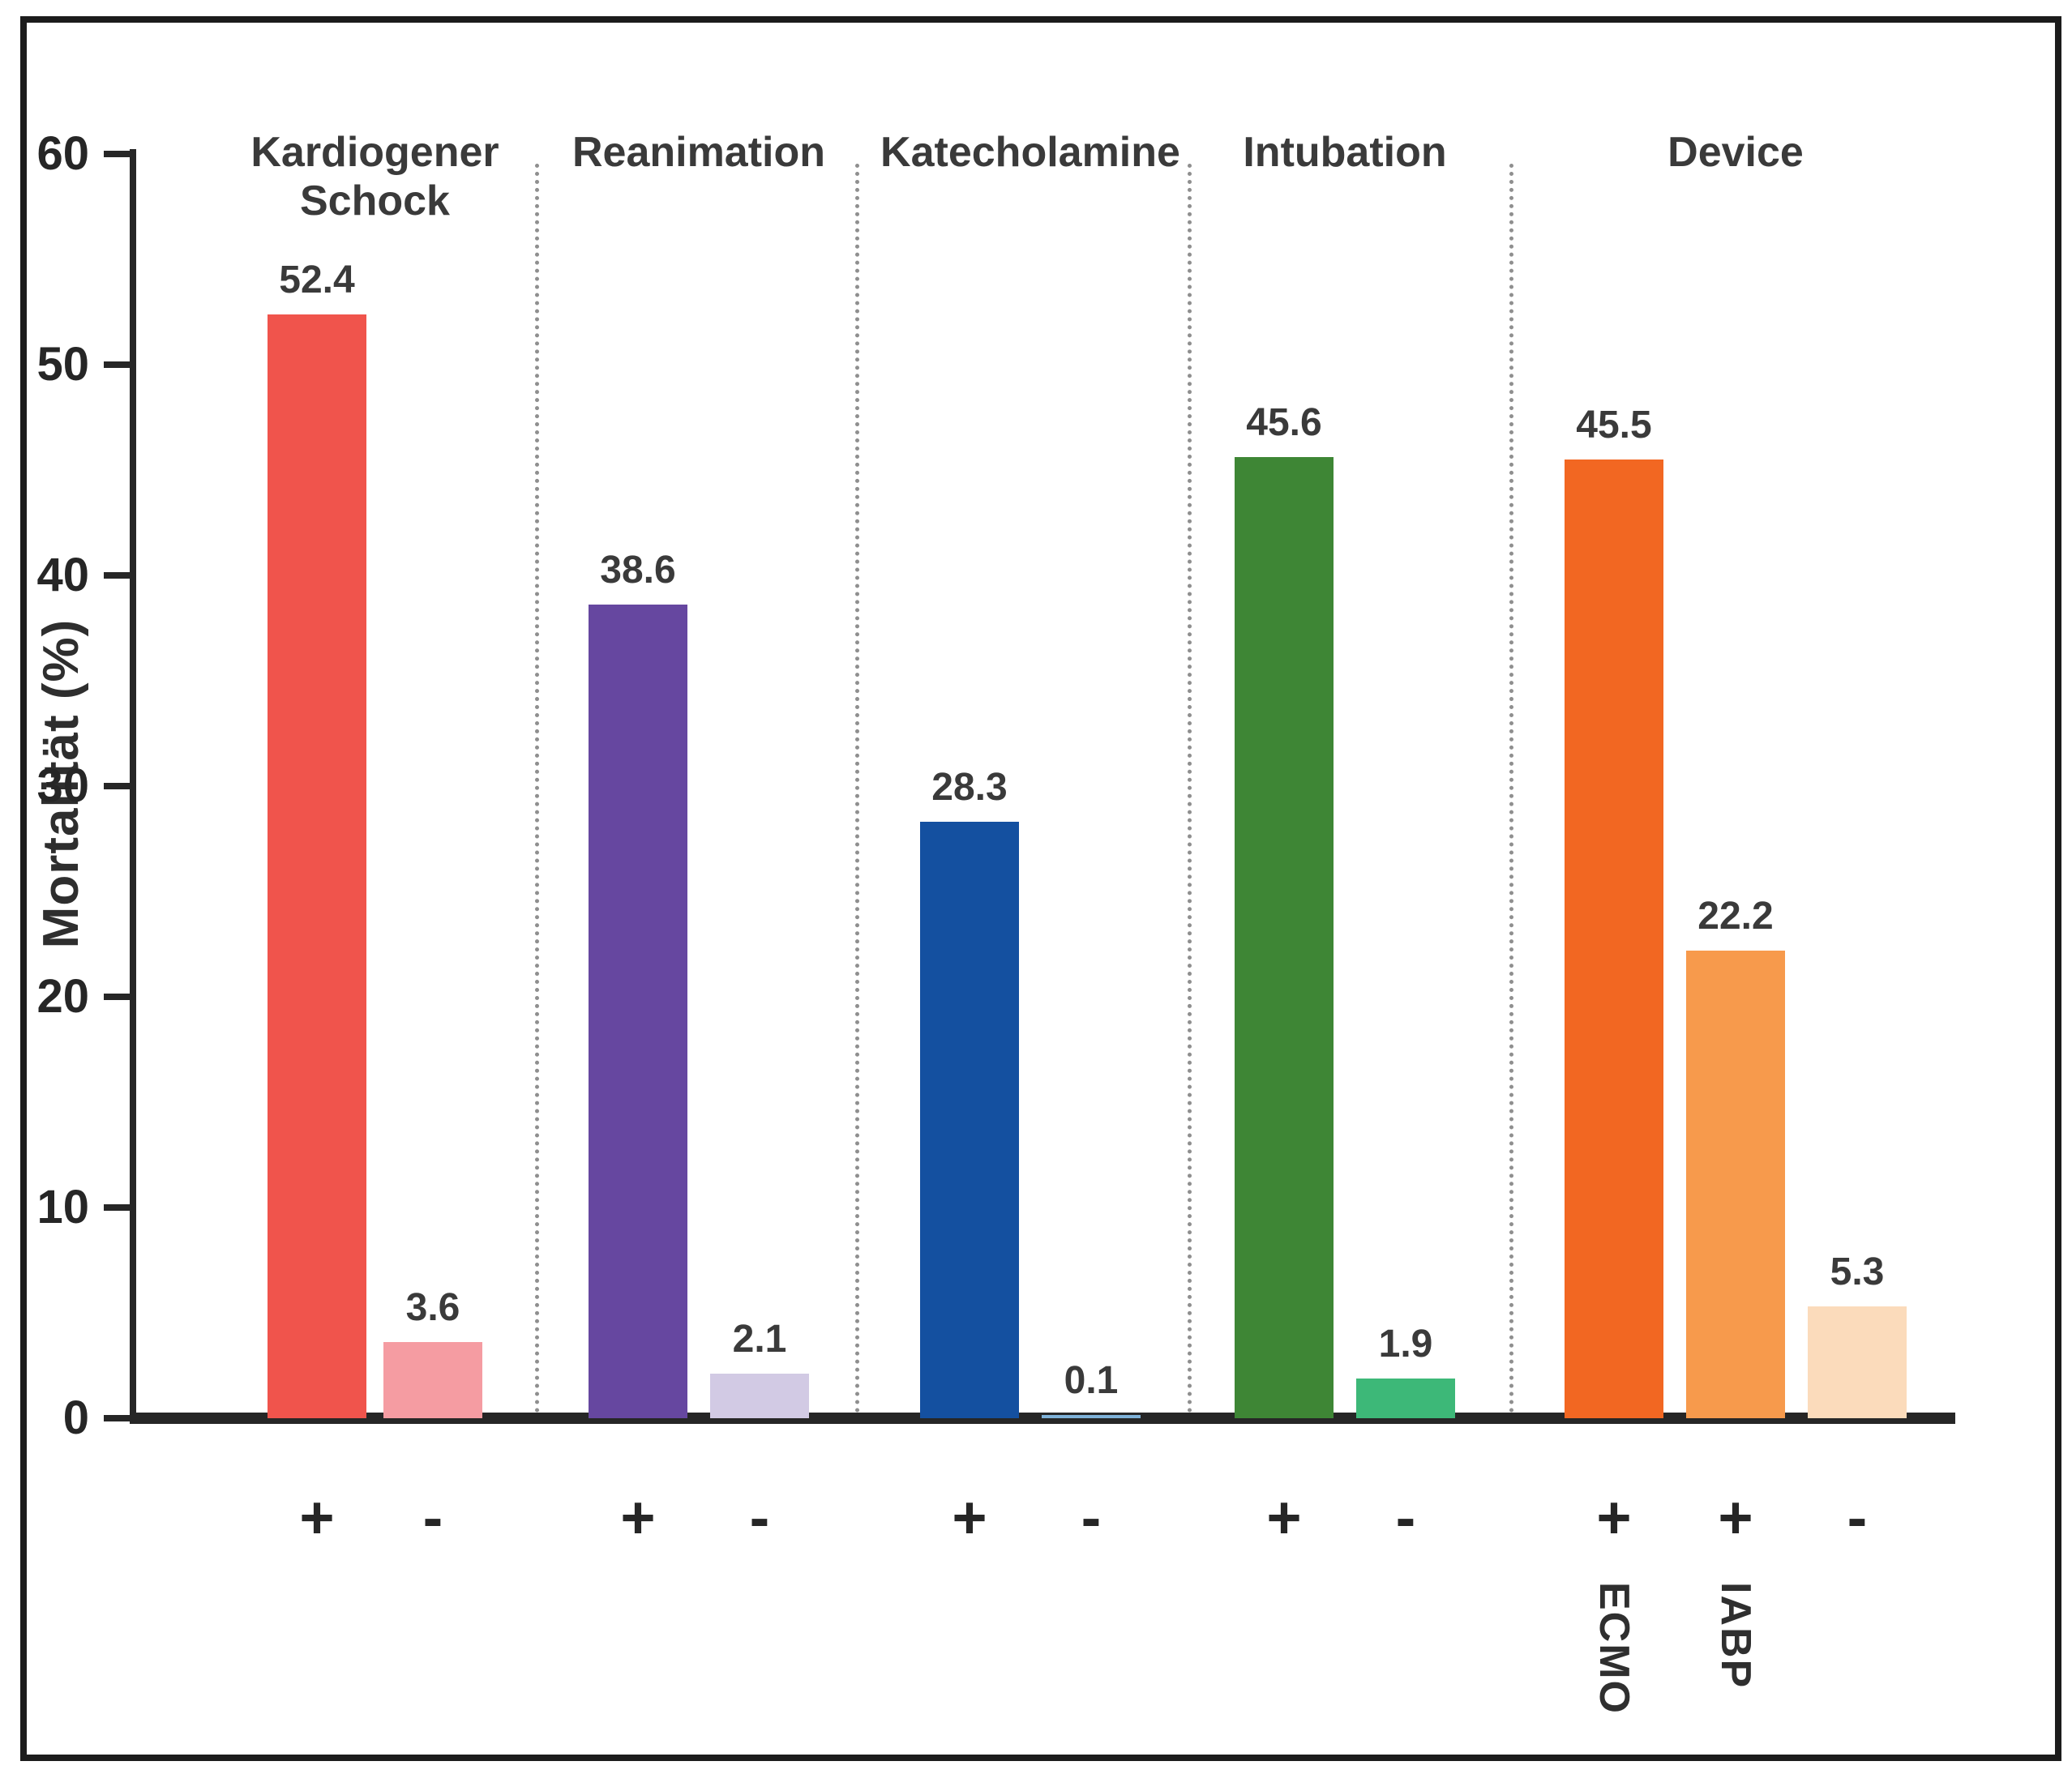 The image size is (2072, 1774). I want to click on x-tick-rotated-label: IABP, so click(1736, 1636).